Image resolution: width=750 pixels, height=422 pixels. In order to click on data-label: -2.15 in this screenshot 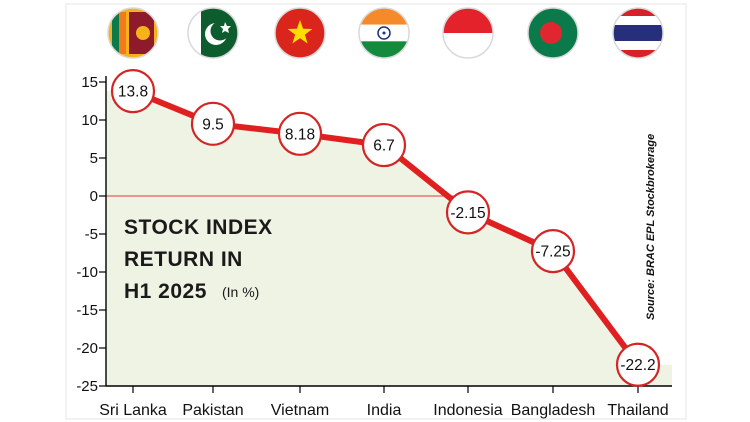, I will do `click(467, 213)`.